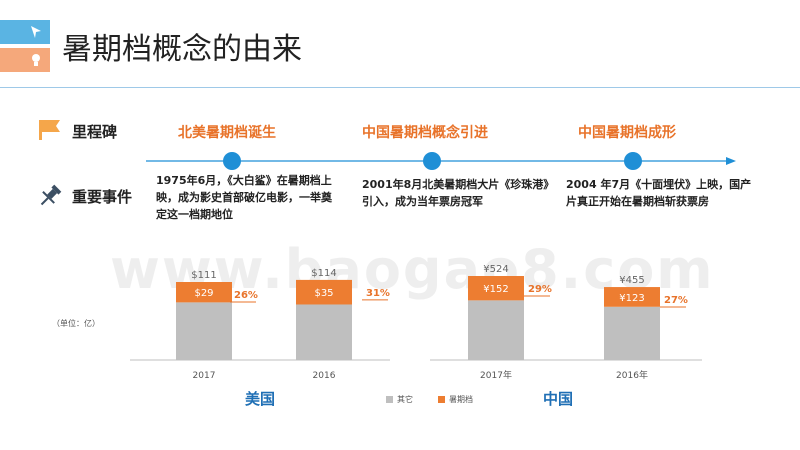 This screenshot has height=450, width=800. What do you see at coordinates (102, 197) in the screenshot?
I see `event-row-label: 重要事件` at bounding box center [102, 197].